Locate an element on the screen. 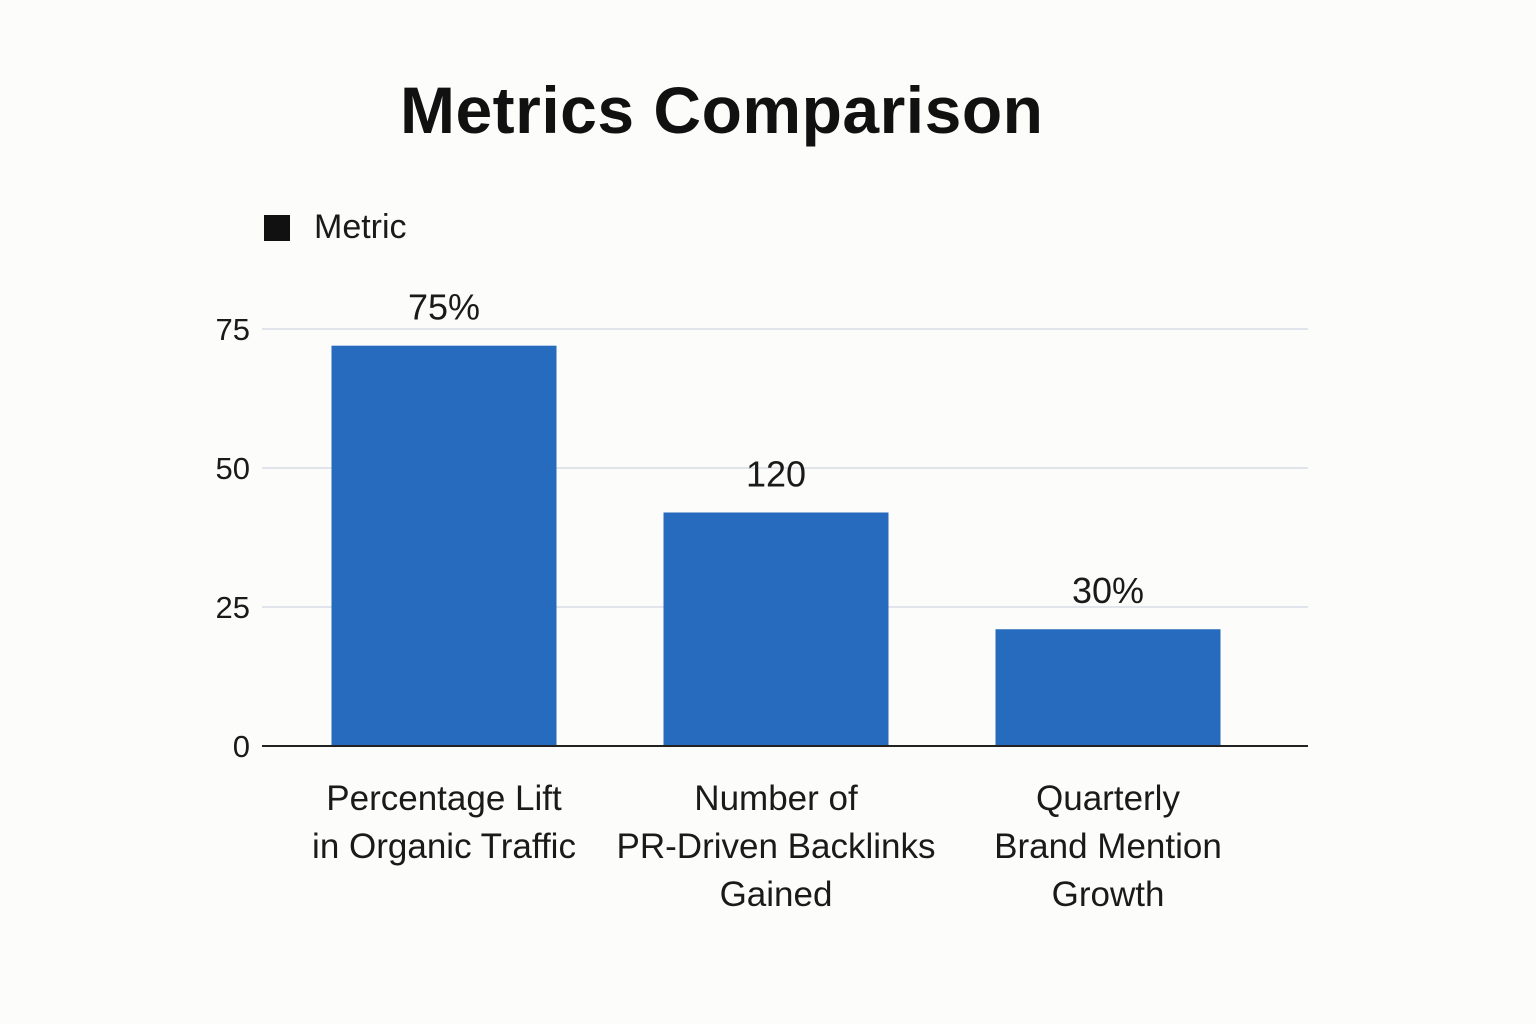  legend-swatch is located at coordinates (277, 227).